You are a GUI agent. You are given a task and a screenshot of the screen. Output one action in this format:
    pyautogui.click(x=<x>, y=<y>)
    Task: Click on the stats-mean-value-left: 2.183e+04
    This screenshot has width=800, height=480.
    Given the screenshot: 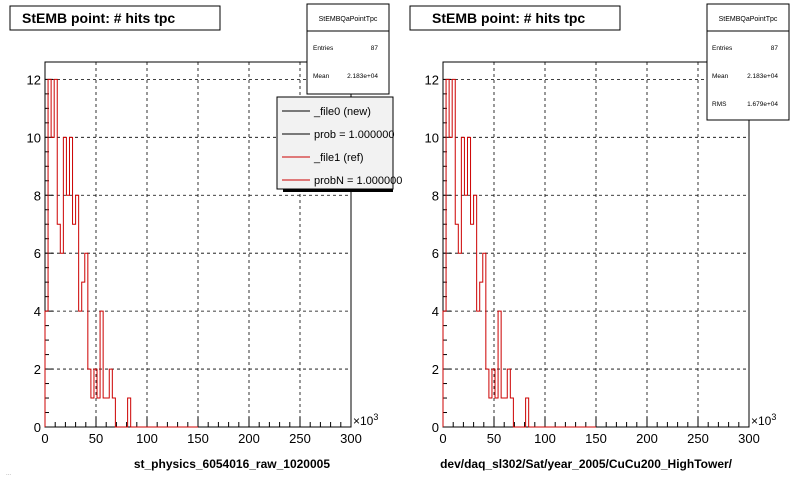 What is the action you would take?
    pyautogui.click(x=362, y=76)
    